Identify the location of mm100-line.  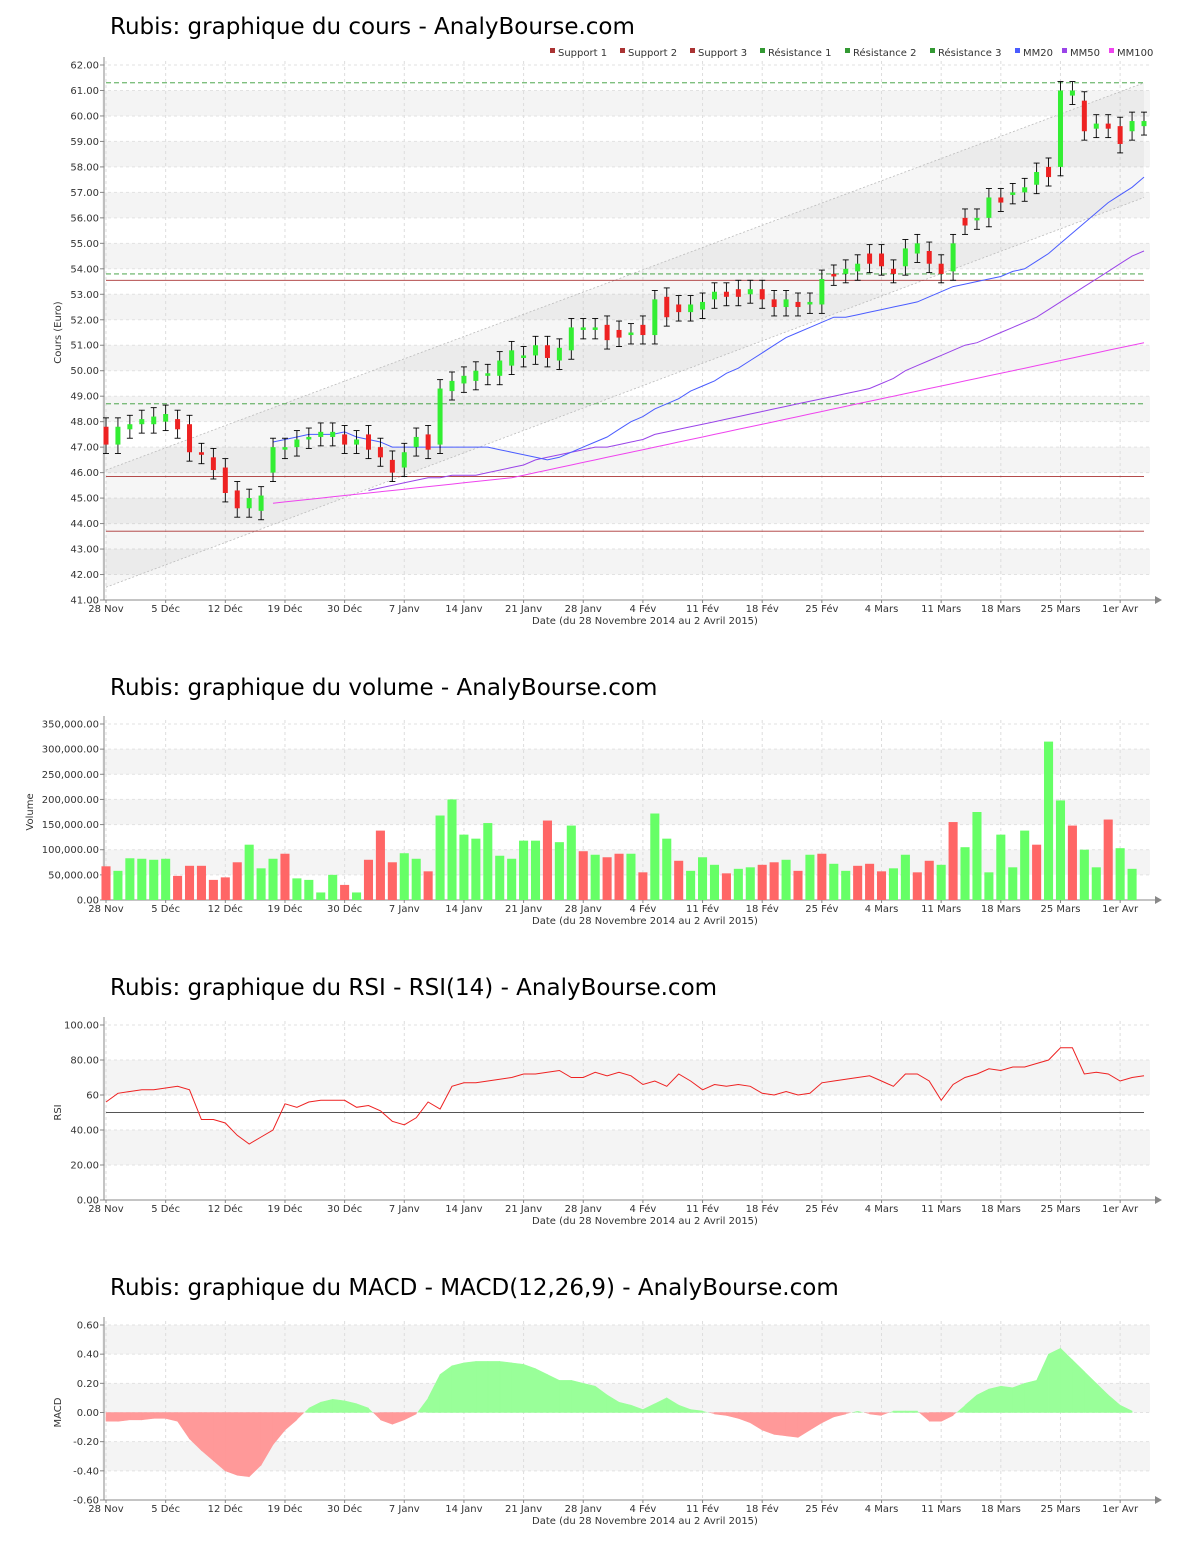
(708, 423).